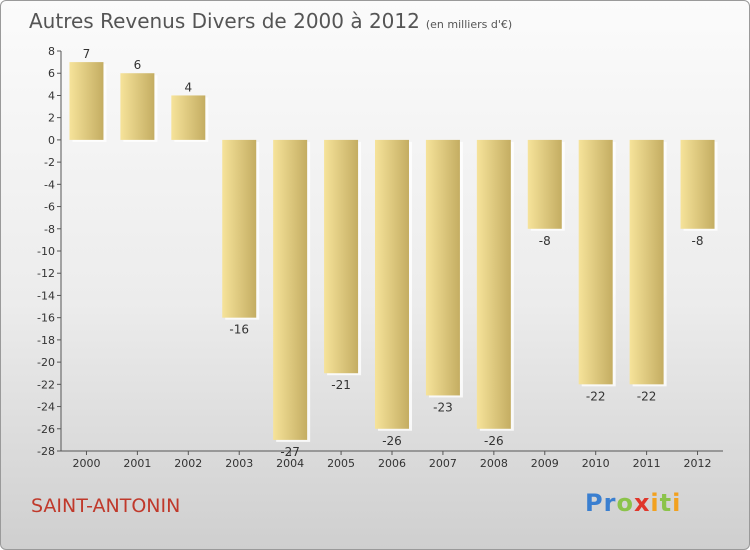 This screenshot has width=750, height=550. Describe the element at coordinates (51, 51) in the screenshot. I see `y-tick-label: 8` at that location.